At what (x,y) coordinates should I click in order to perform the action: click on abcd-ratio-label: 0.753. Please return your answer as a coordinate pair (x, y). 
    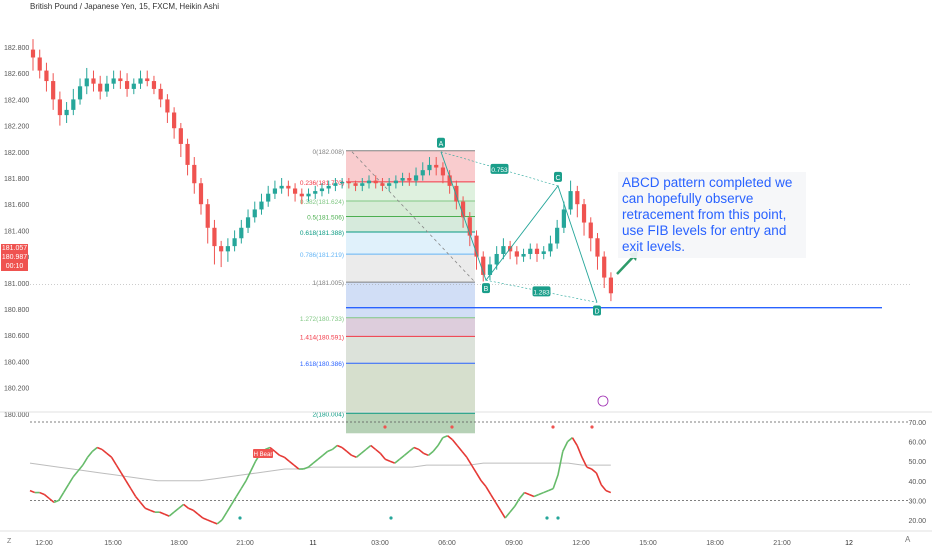
    Looking at the image, I should click on (499, 170).